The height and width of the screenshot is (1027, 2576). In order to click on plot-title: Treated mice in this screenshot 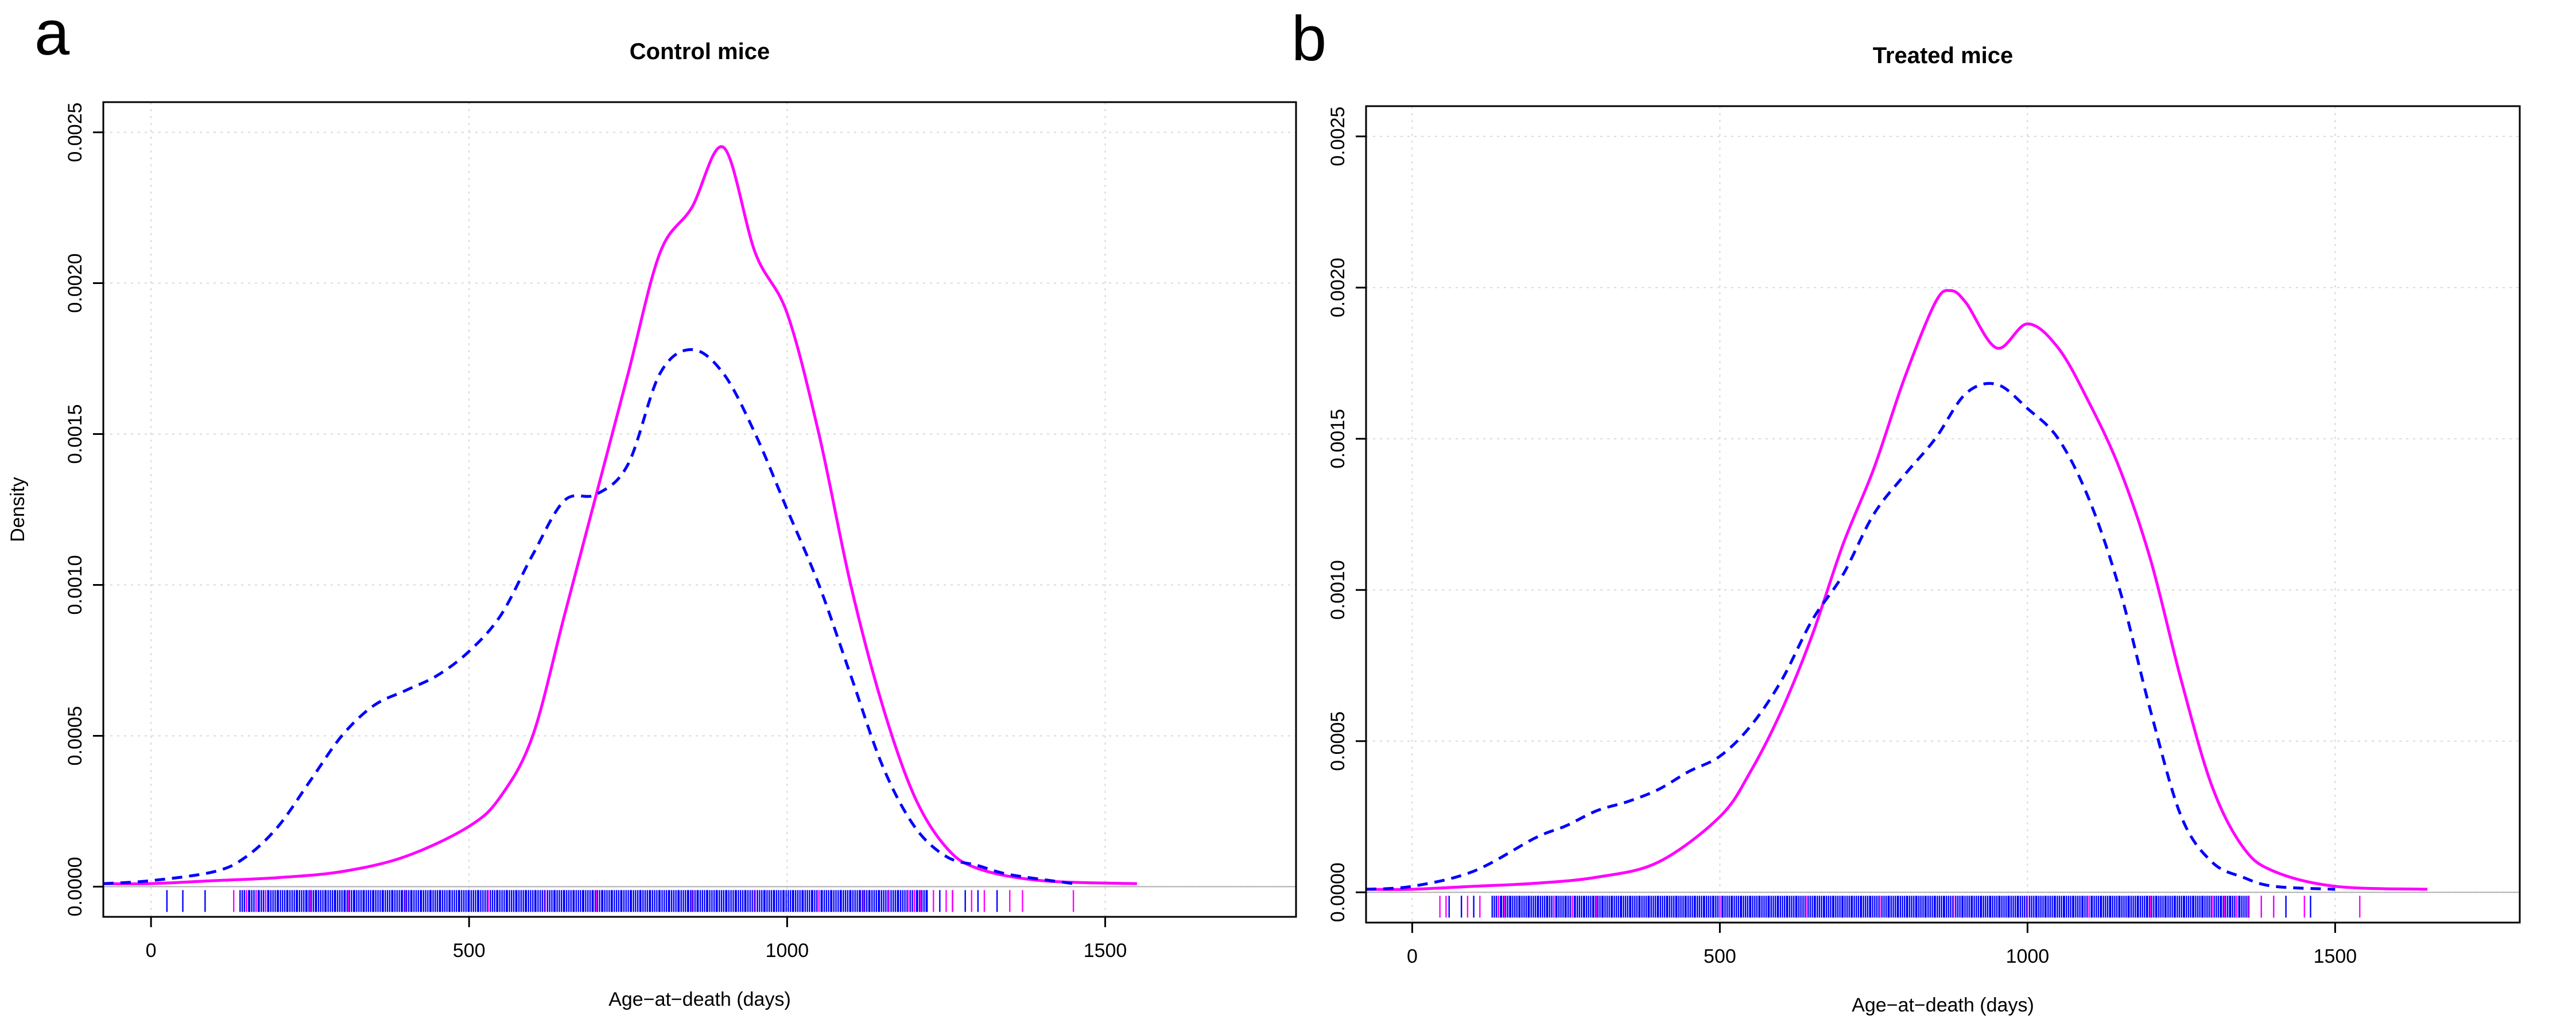, I will do `click(1943, 56)`.